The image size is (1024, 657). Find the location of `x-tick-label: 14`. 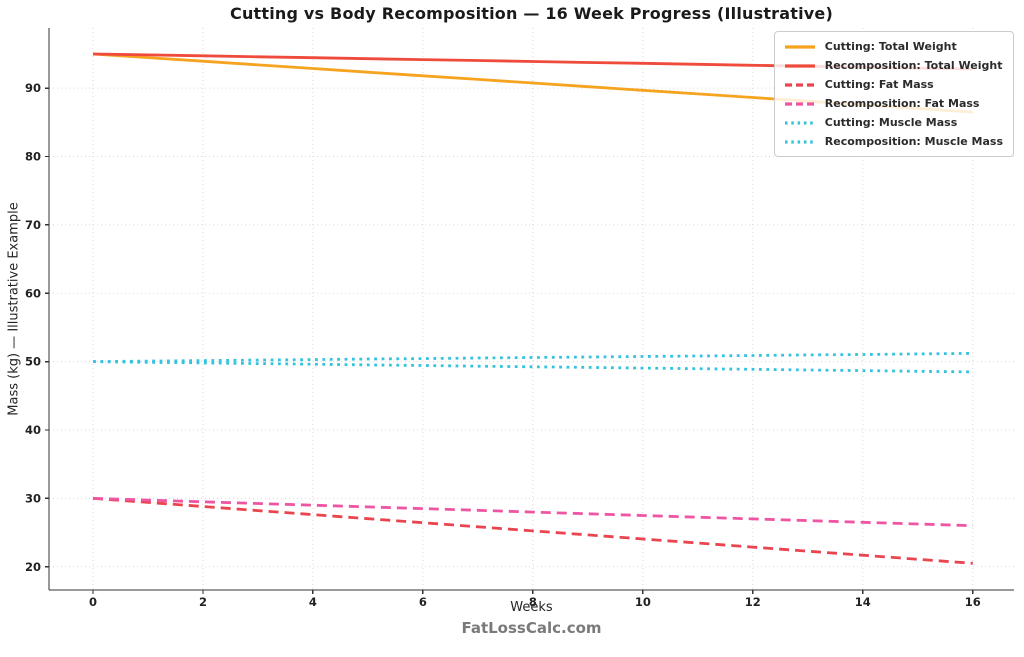

x-tick-label: 14 is located at coordinates (863, 602).